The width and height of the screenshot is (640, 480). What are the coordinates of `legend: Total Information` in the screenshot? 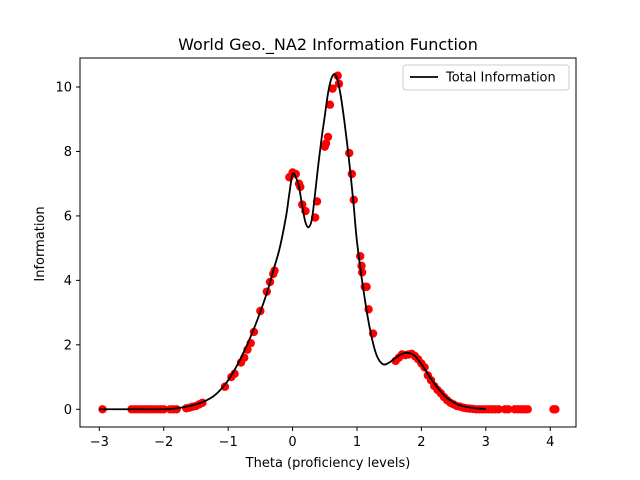 It's located at (486, 77).